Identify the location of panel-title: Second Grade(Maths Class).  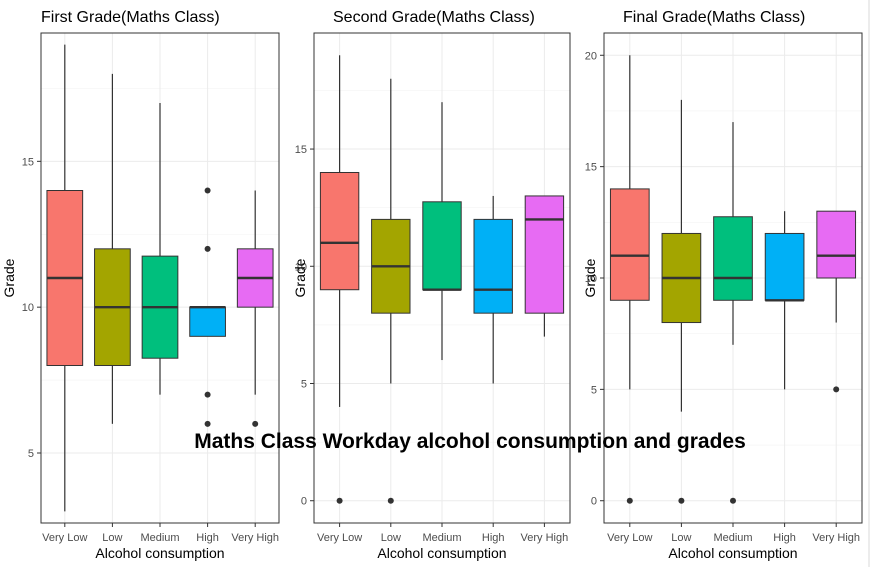
(434, 17).